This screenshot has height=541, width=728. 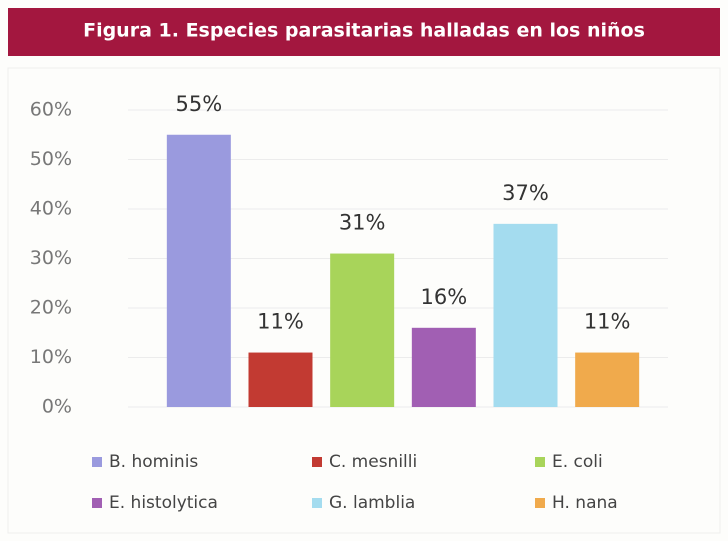 What do you see at coordinates (585, 503) in the screenshot?
I see `legend-label: H. nana` at bounding box center [585, 503].